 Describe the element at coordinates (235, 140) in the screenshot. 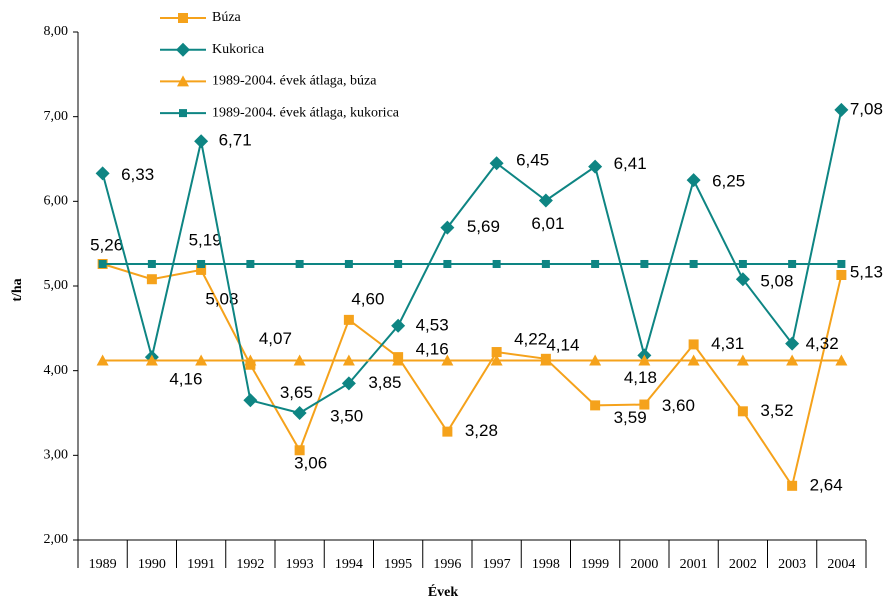

I see `data-label: 6,71` at that location.